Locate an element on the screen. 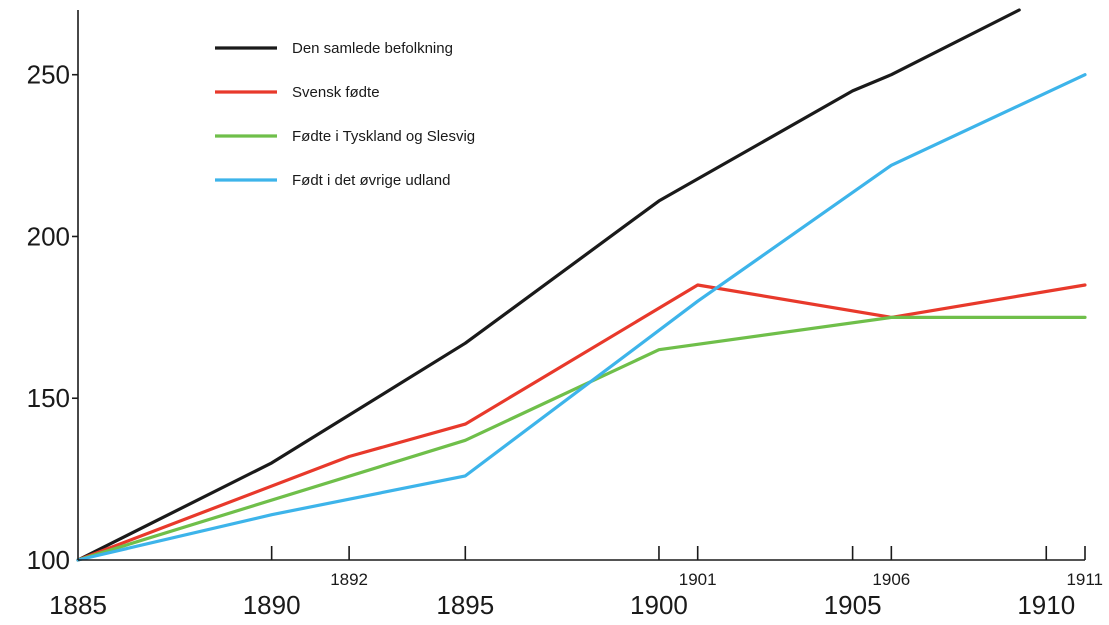 This screenshot has width=1109, height=625. x-tick-label: 1910 is located at coordinates (1046, 605).